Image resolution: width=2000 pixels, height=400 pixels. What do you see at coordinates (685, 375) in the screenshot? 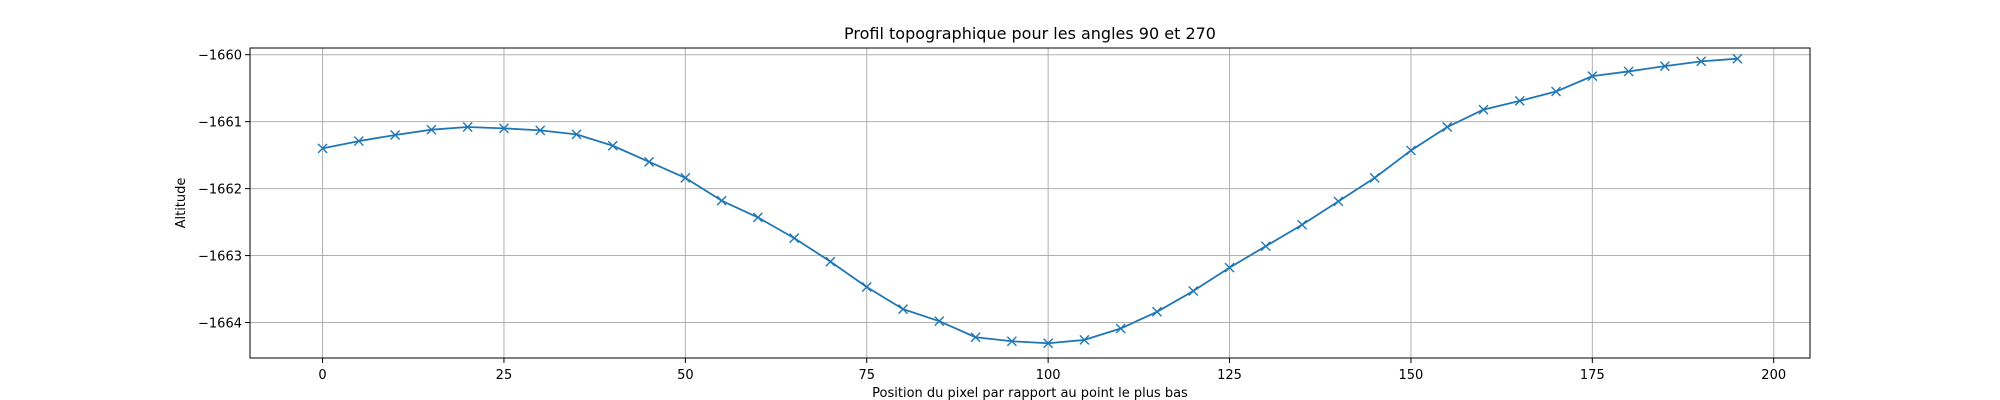
I see `x-tick-label: 50` at bounding box center [685, 375].